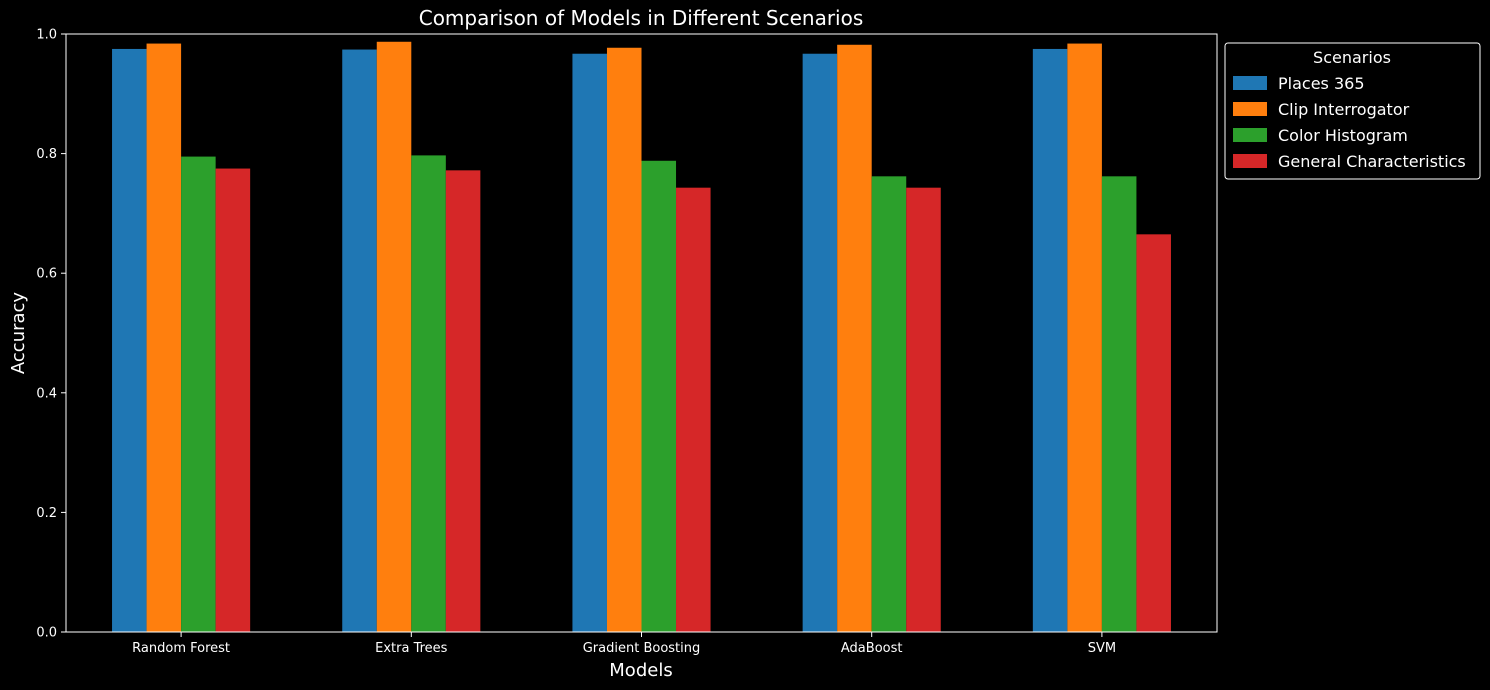  Describe the element at coordinates (46, 513) in the screenshot. I see `y-tick-label: 0.2` at that location.